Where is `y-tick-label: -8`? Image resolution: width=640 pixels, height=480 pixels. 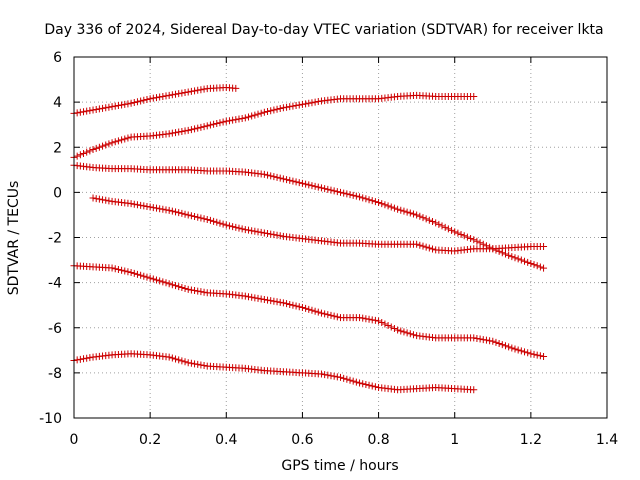 y-tick-label: -8 is located at coordinates (55, 374).